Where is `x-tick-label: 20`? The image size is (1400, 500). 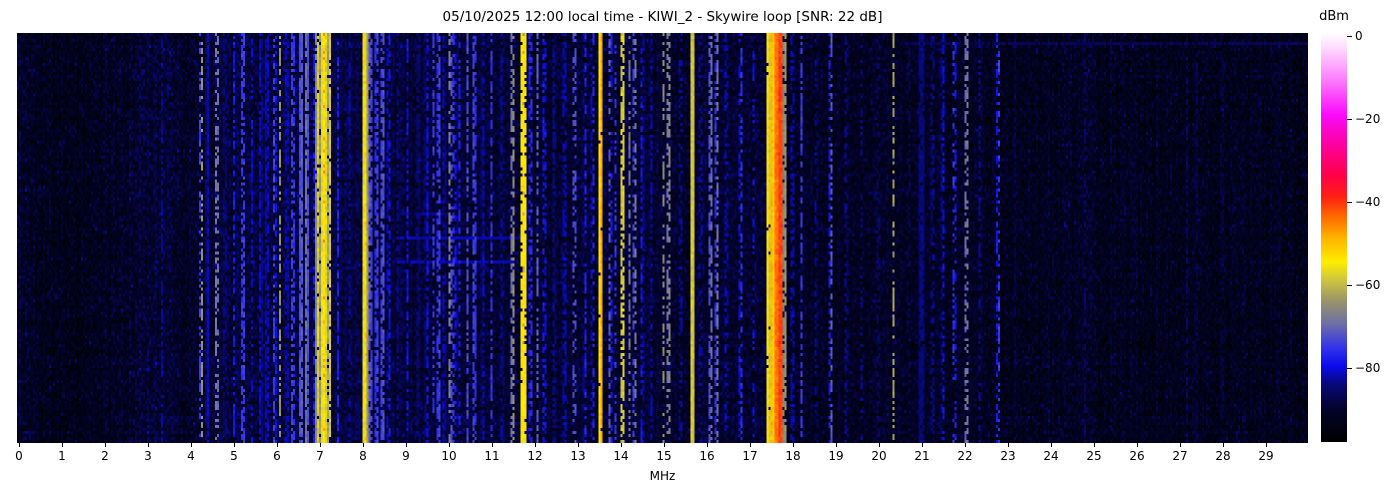
x-tick-label: 20 is located at coordinates (879, 456).